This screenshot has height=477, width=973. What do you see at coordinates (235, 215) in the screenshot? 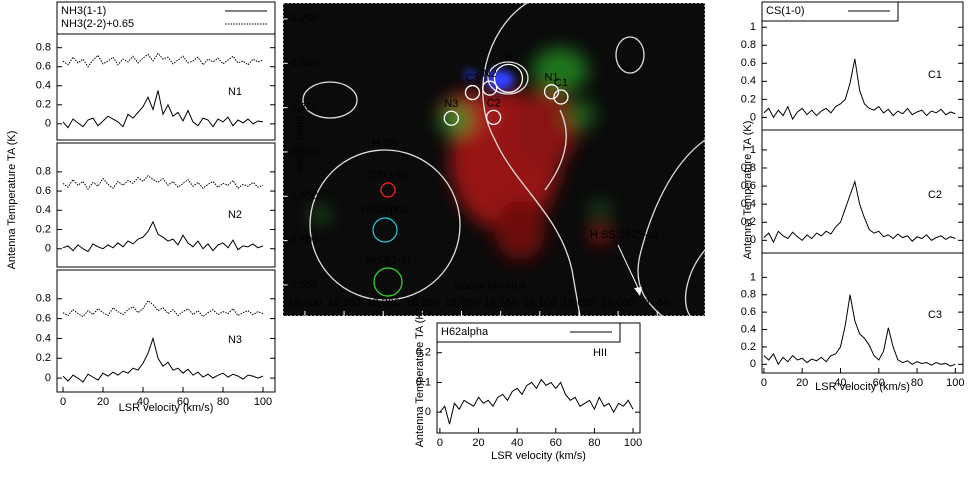
I see `panel-label: N2` at bounding box center [235, 215].